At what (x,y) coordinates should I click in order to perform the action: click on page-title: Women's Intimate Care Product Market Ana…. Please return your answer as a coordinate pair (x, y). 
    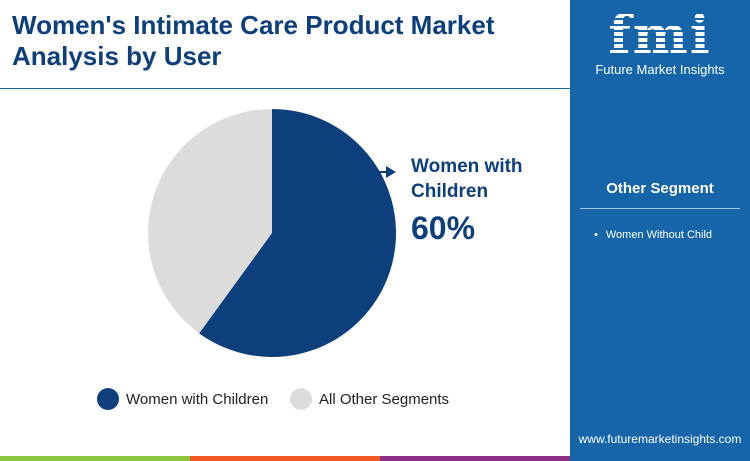
    Looking at the image, I should click on (253, 40).